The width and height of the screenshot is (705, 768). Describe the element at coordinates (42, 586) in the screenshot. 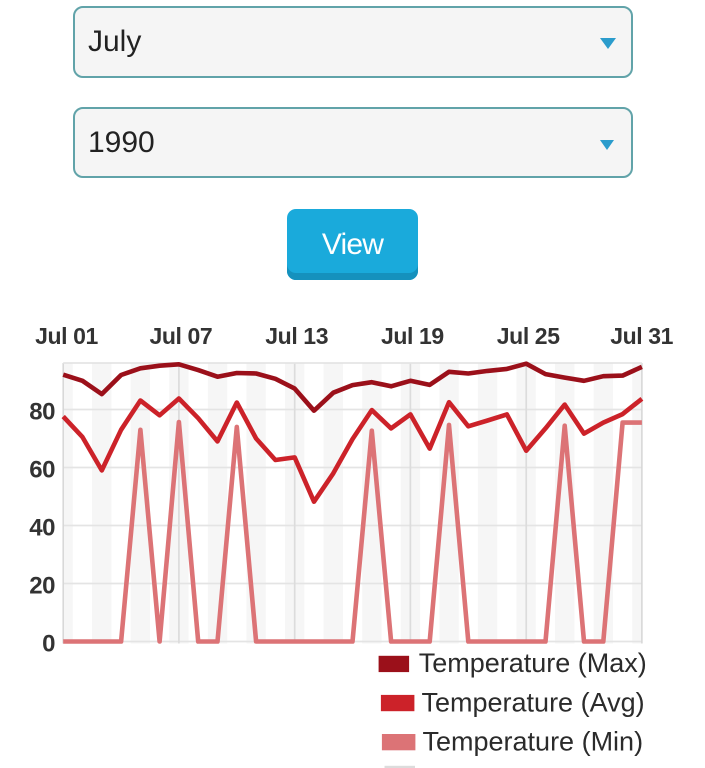

I see `svg-text: 20` at that location.